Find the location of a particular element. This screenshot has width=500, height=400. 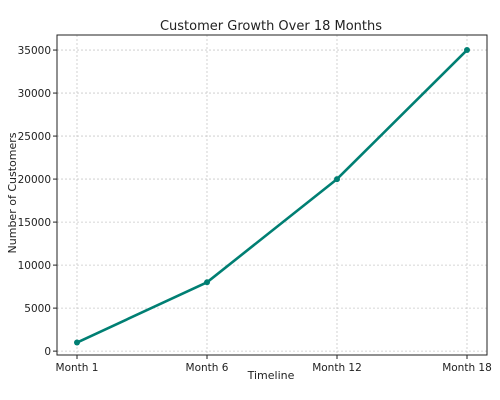

y-tick-label: 0 is located at coordinates (47, 352).